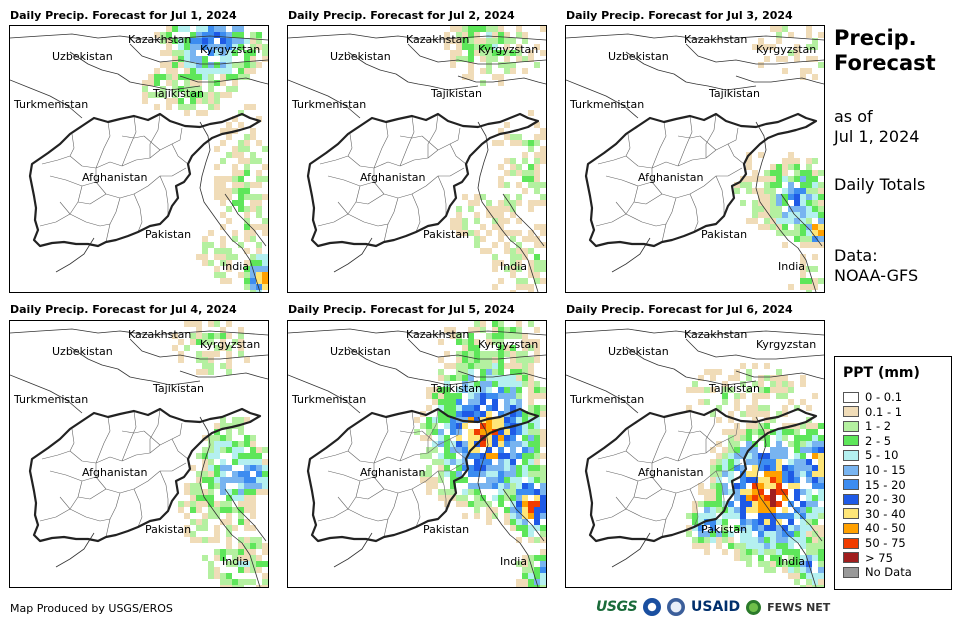 This screenshot has width=970, height=624. What do you see at coordinates (724, 529) in the screenshot?
I see `country-label: Pakistan` at bounding box center [724, 529].